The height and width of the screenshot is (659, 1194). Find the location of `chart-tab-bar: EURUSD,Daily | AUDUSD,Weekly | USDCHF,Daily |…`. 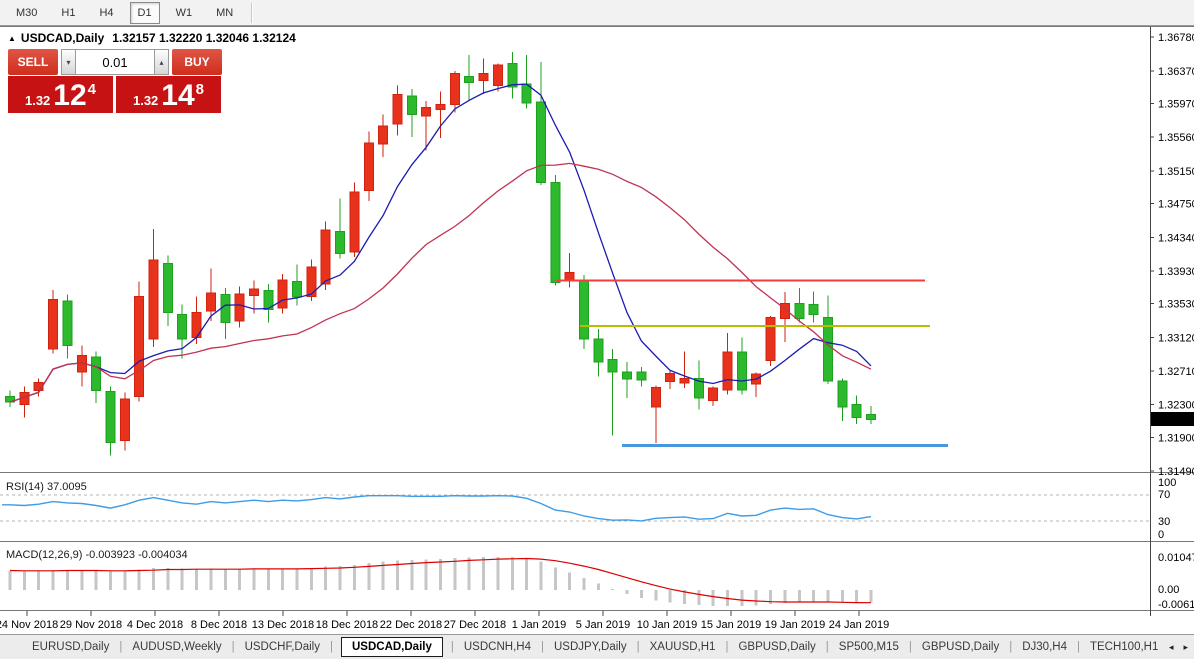

chart-tab-bar: EURUSD,Daily | AUDUSD,Weekly | USDCHF,Daily |… is located at coordinates (597, 646).